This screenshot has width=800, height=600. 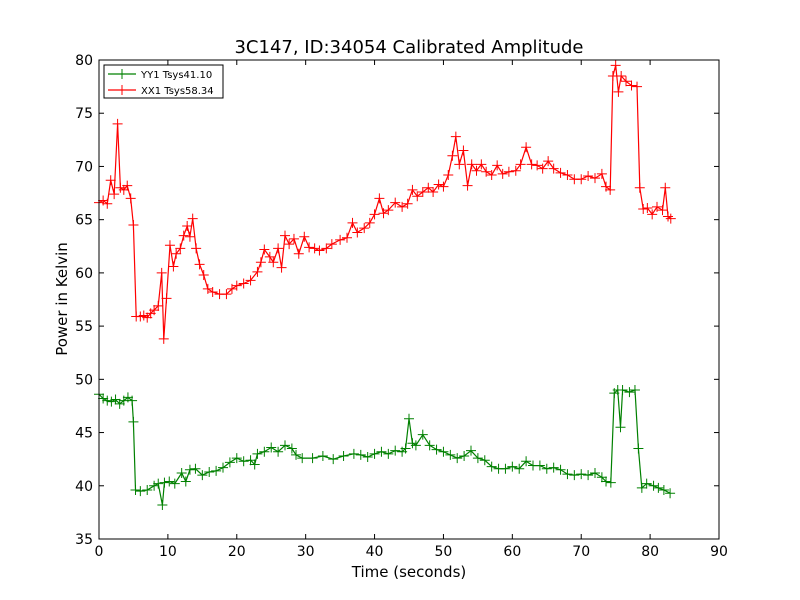 What do you see at coordinates (99, 552) in the screenshot?
I see `x-tick-label: 0` at bounding box center [99, 552].